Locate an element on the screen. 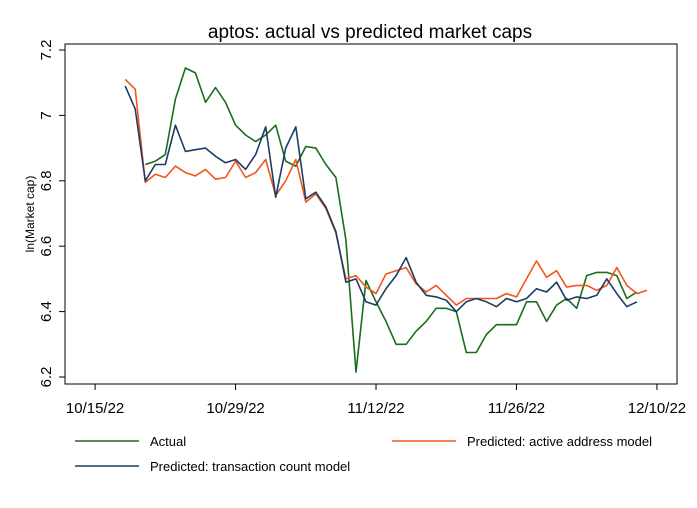 This screenshot has width=697, height=508. legend-label: Predicted: transaction count model is located at coordinates (250, 466).